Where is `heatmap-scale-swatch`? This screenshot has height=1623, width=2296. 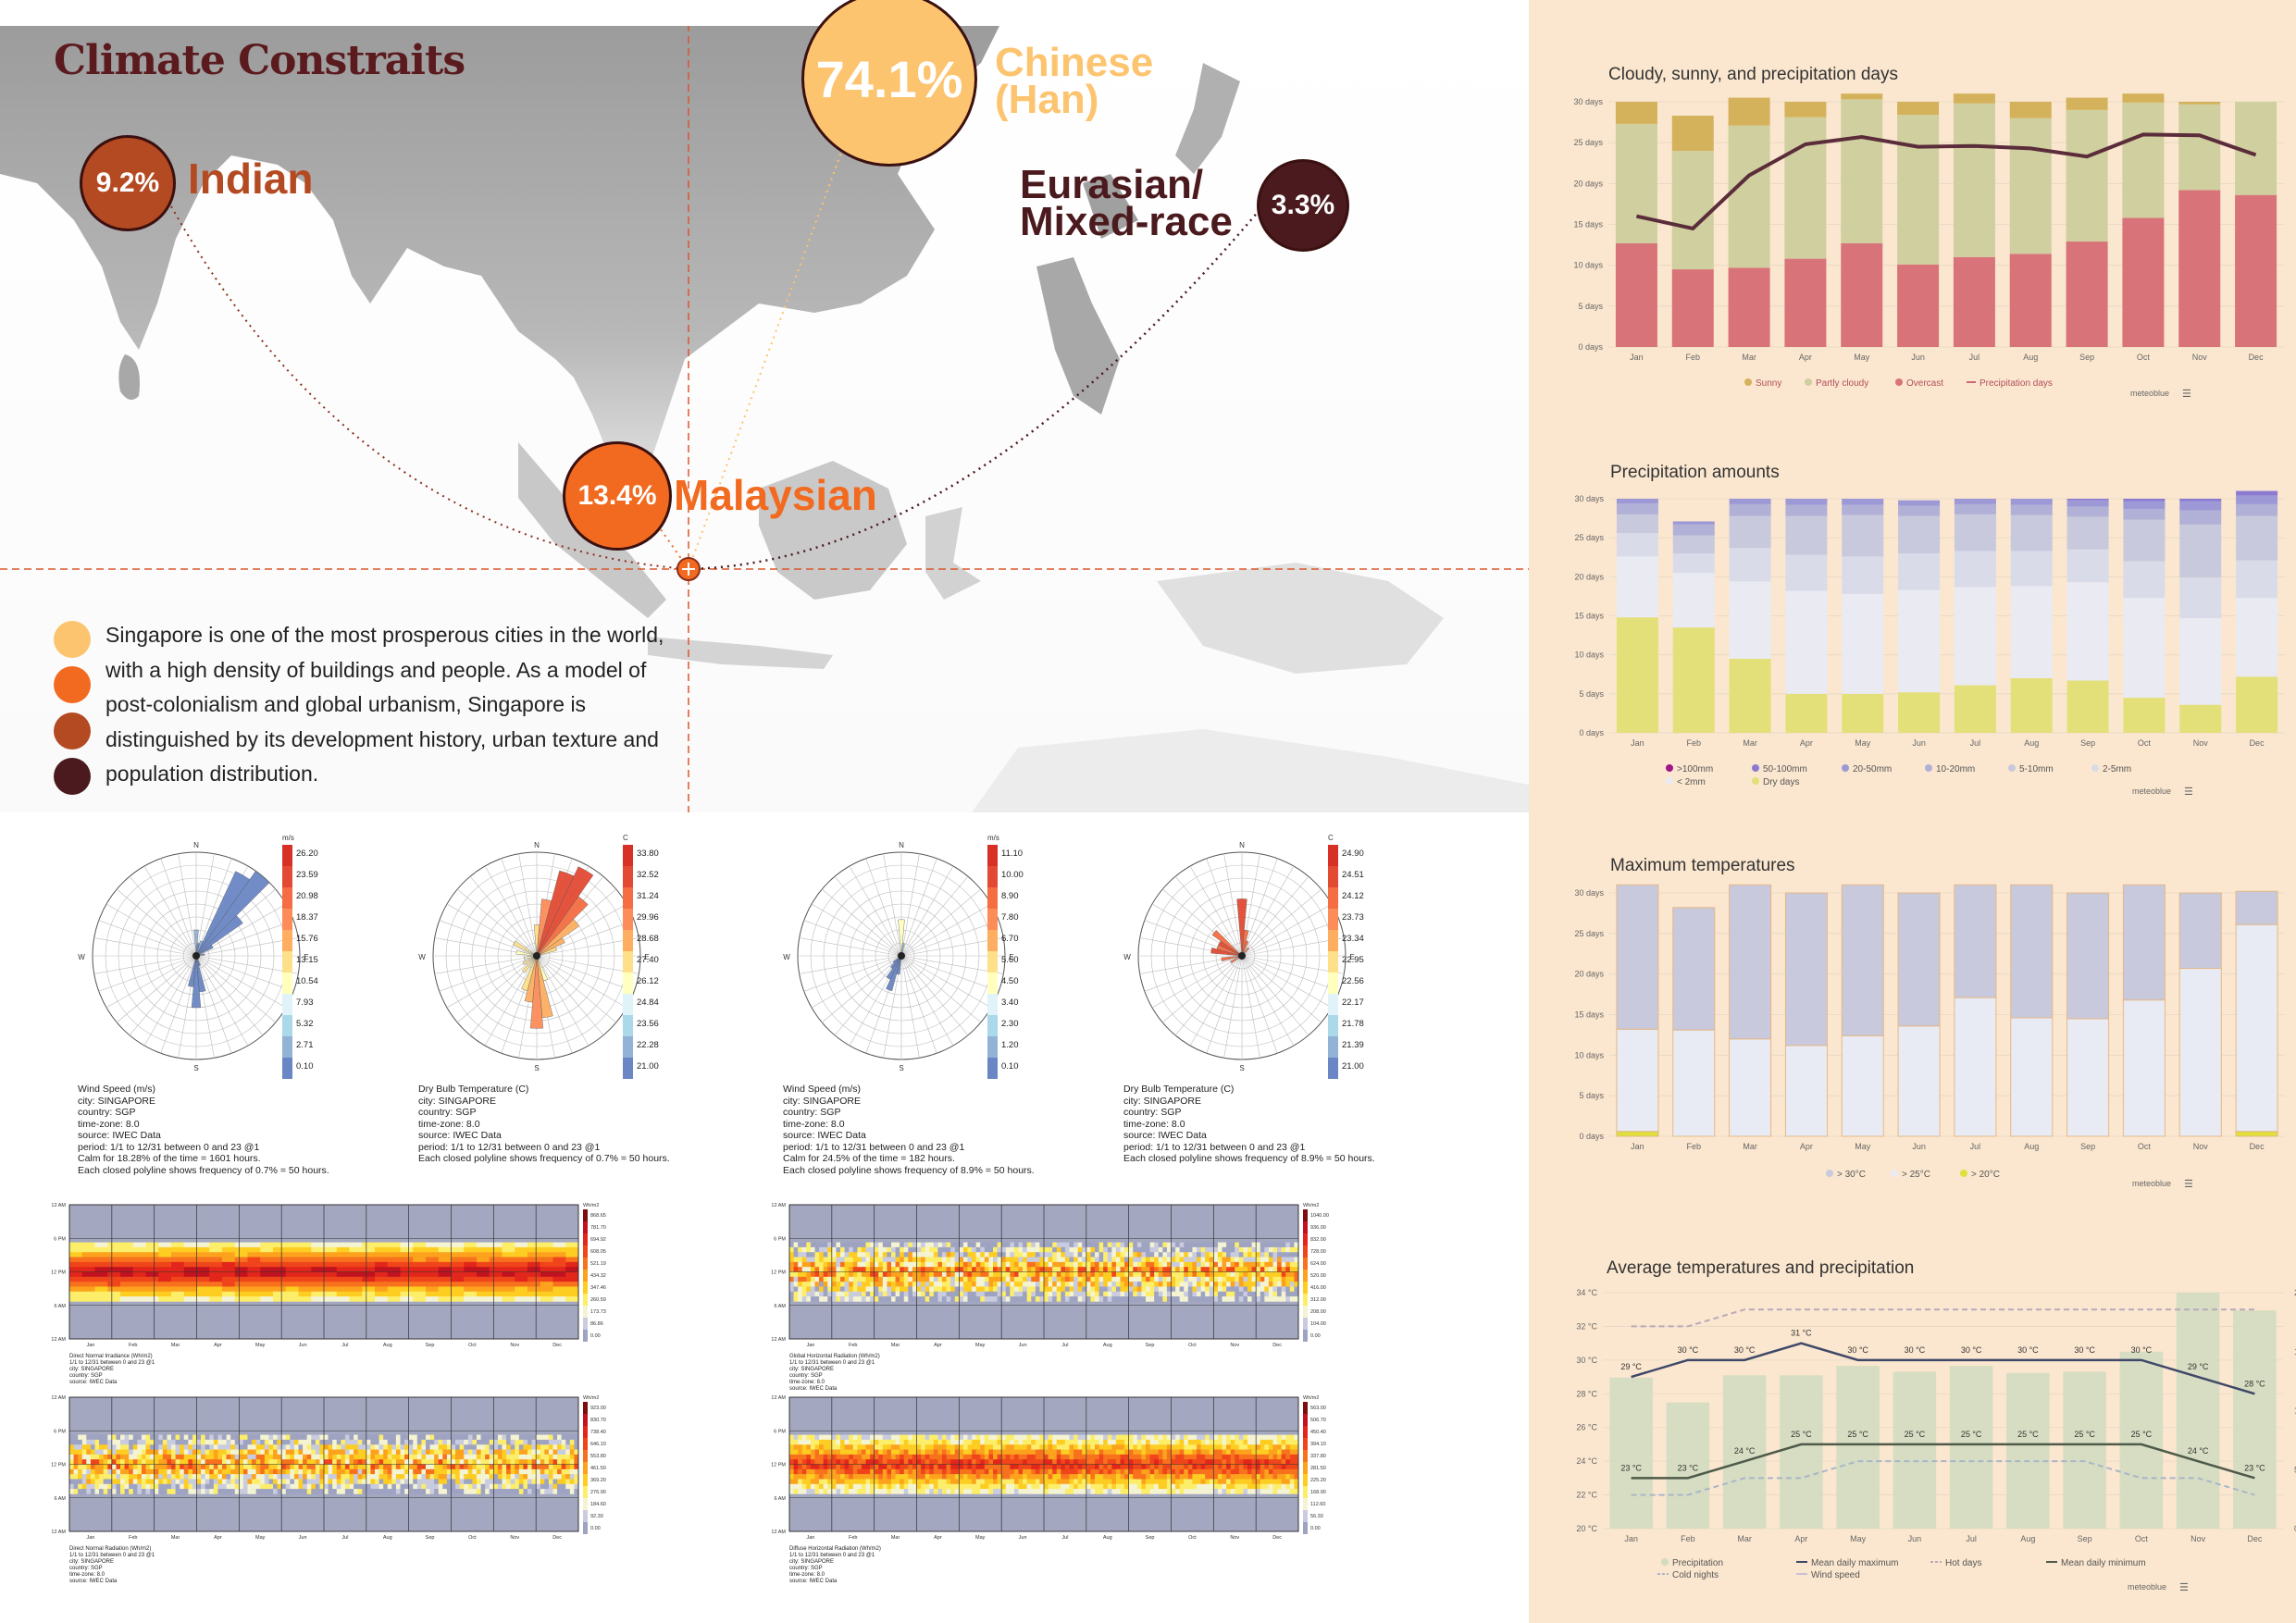 heatmap-scale-swatch is located at coordinates (1306, 1336).